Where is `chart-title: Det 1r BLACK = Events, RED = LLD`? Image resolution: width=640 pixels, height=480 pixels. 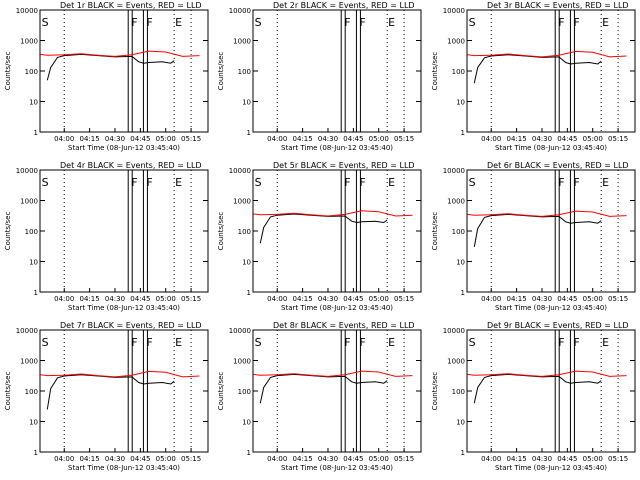 chart-title: Det 1r BLACK = Events, RED = LLD is located at coordinates (131, 5).